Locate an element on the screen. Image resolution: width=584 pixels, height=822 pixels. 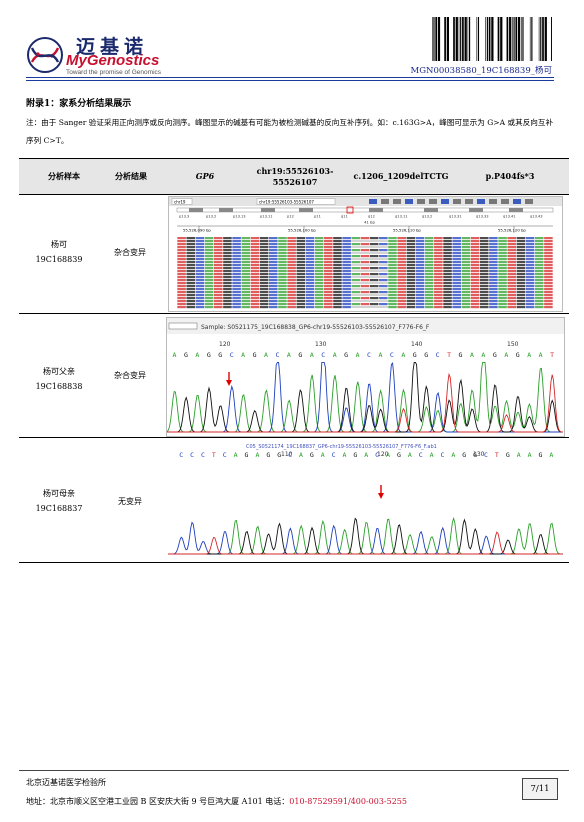
igv-chrom-select is located at coordinates (182, 201).